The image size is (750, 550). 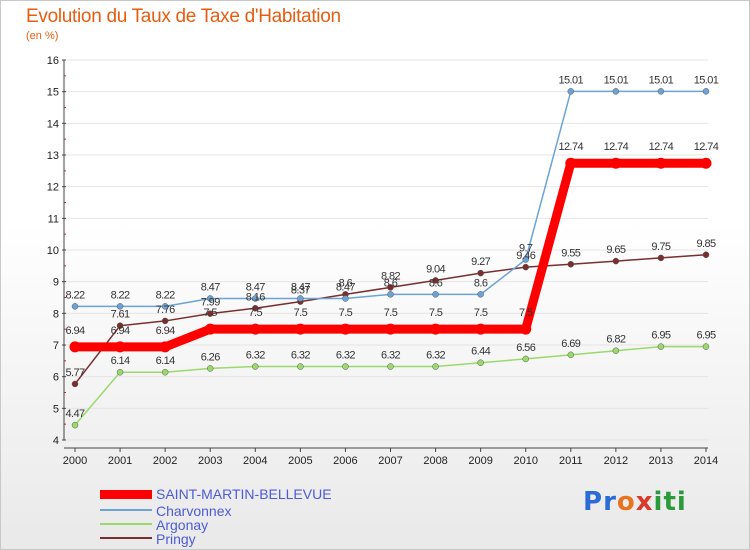 What do you see at coordinates (660, 336) in the screenshot?
I see `data-label-argonay: 6.95` at bounding box center [660, 336].